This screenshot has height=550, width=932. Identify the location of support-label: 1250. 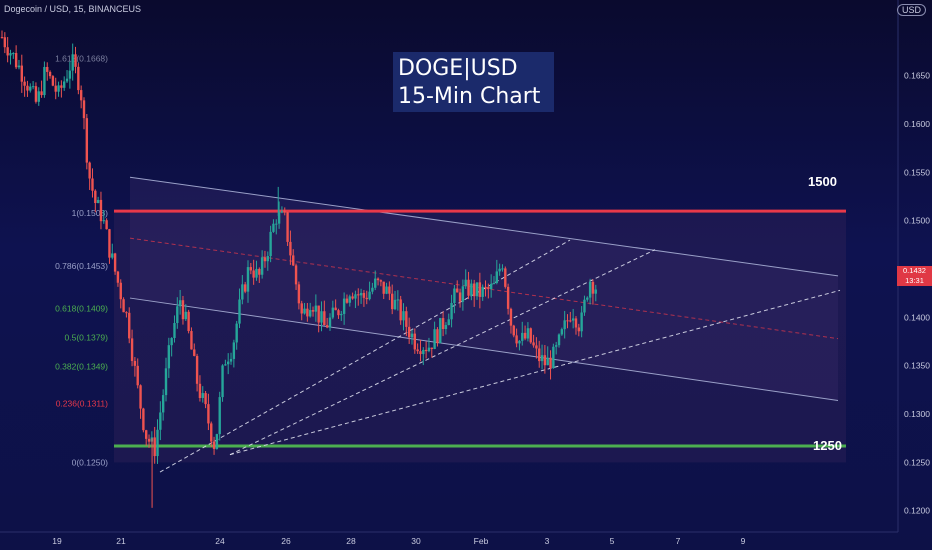
(827, 445).